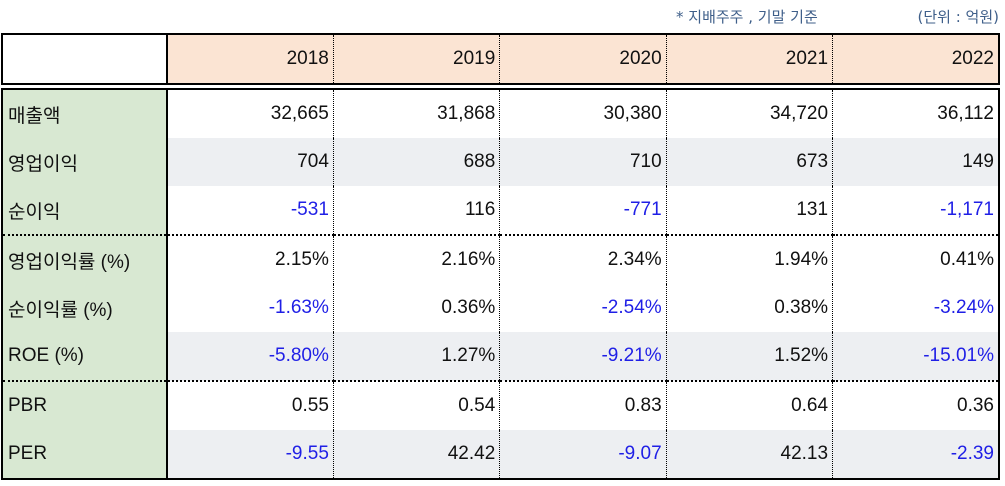 The height and width of the screenshot is (486, 1005). I want to click on row-label: ROE (%), so click(84, 356).